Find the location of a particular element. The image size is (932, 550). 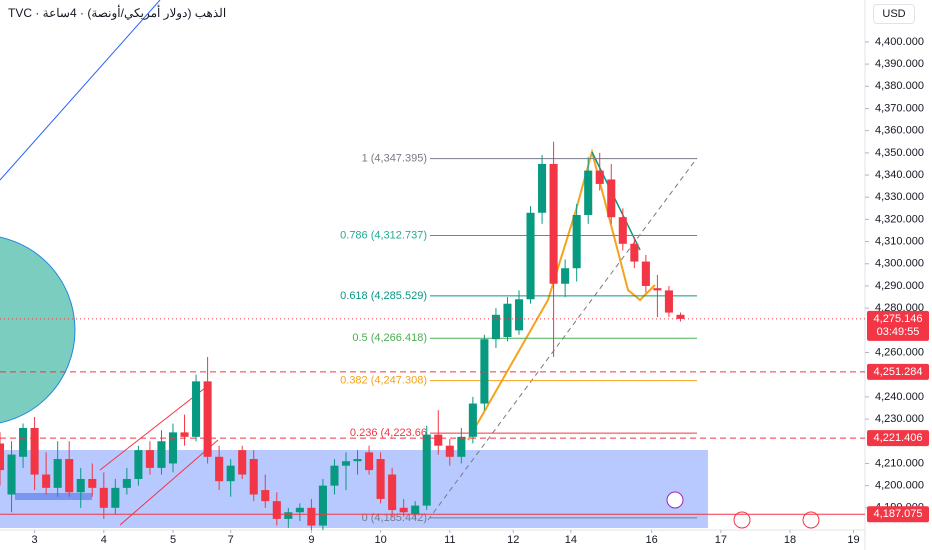

y-tick-label: 4,320.000 is located at coordinates (899, 219).